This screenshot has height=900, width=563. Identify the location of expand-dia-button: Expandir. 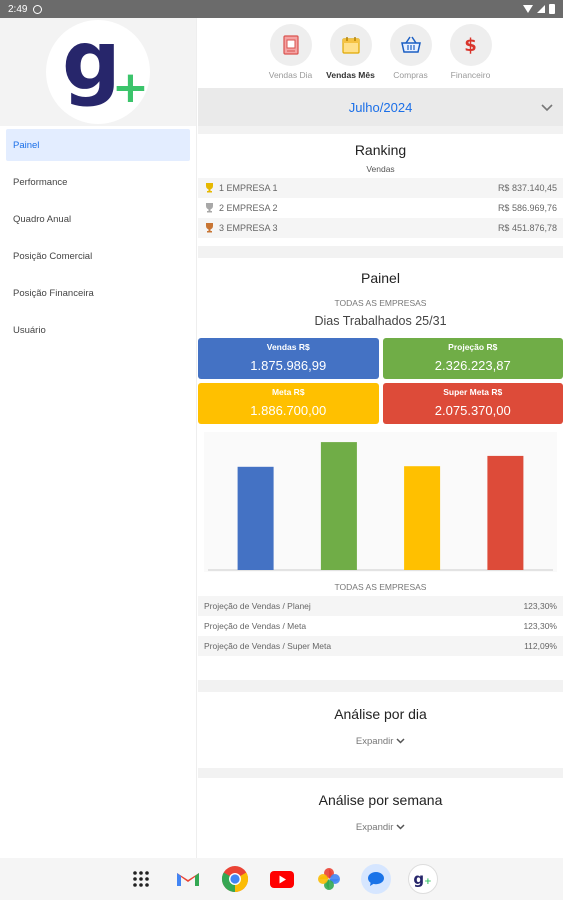
(380, 741).